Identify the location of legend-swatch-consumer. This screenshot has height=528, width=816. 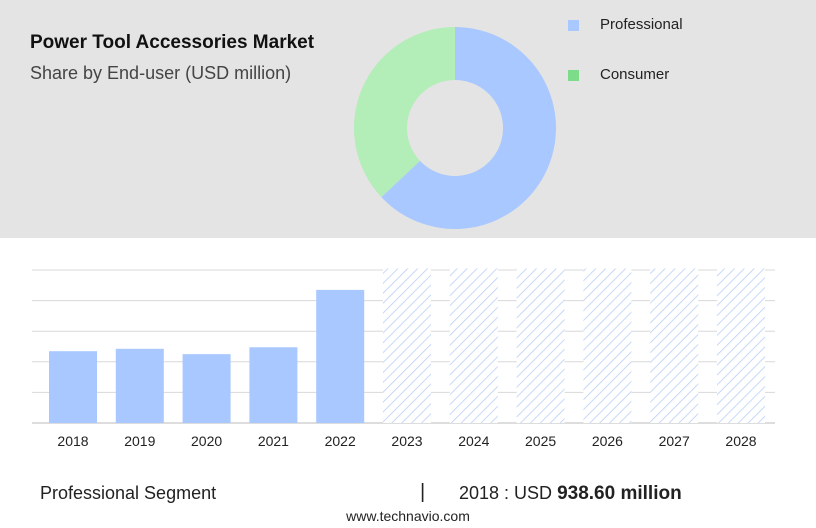
(573, 75).